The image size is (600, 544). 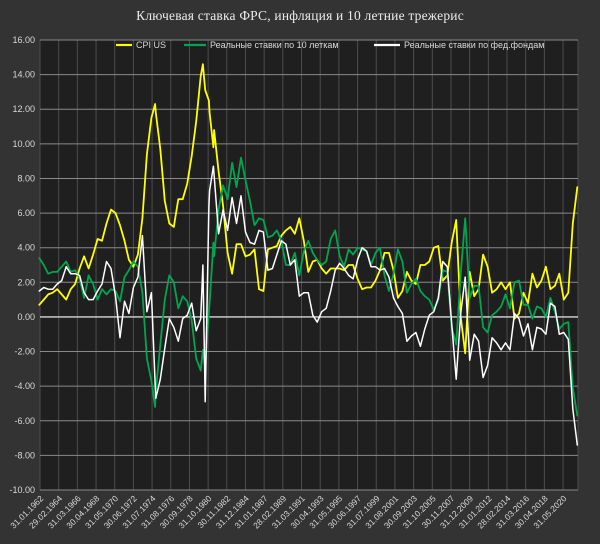 I want to click on legend-item-0: CPI US, so click(x=141, y=45).